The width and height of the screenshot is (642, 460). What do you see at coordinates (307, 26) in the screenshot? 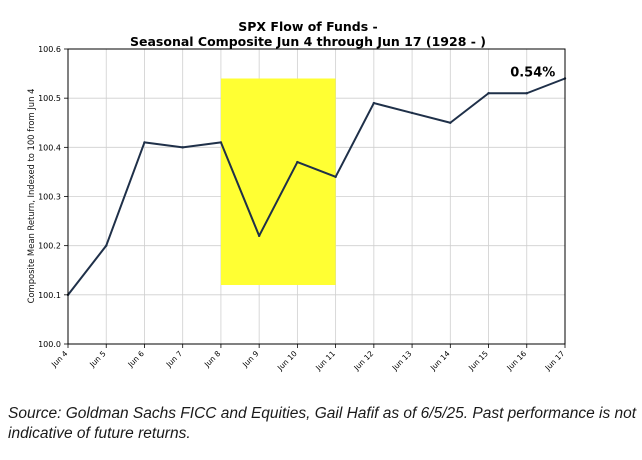
I see `chart-title: SPX Flow of Funds -` at bounding box center [307, 26].